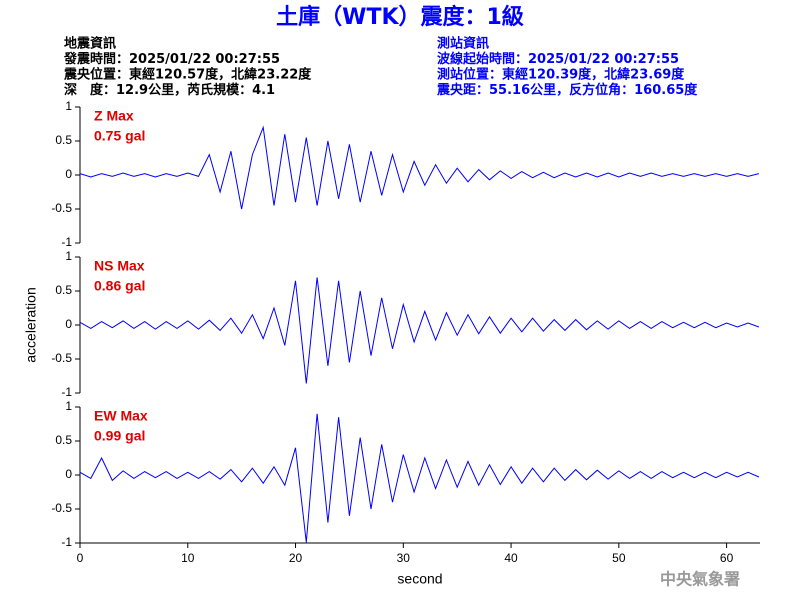 The image size is (800, 600). I want to click on panel-max: 0.86 gal, so click(119, 286).